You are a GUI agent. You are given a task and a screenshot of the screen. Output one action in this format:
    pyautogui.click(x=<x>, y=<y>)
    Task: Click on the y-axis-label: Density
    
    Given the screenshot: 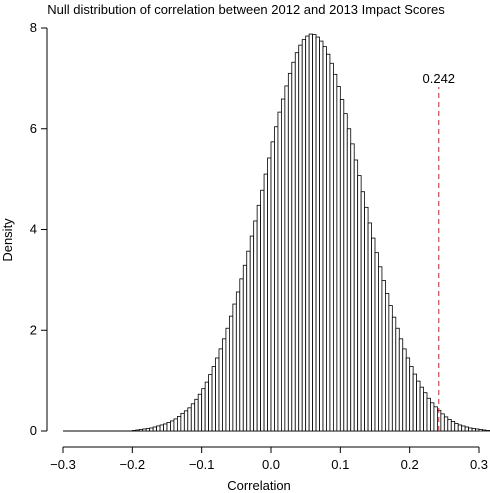 What is the action you would take?
    pyautogui.click(x=7, y=240)
    